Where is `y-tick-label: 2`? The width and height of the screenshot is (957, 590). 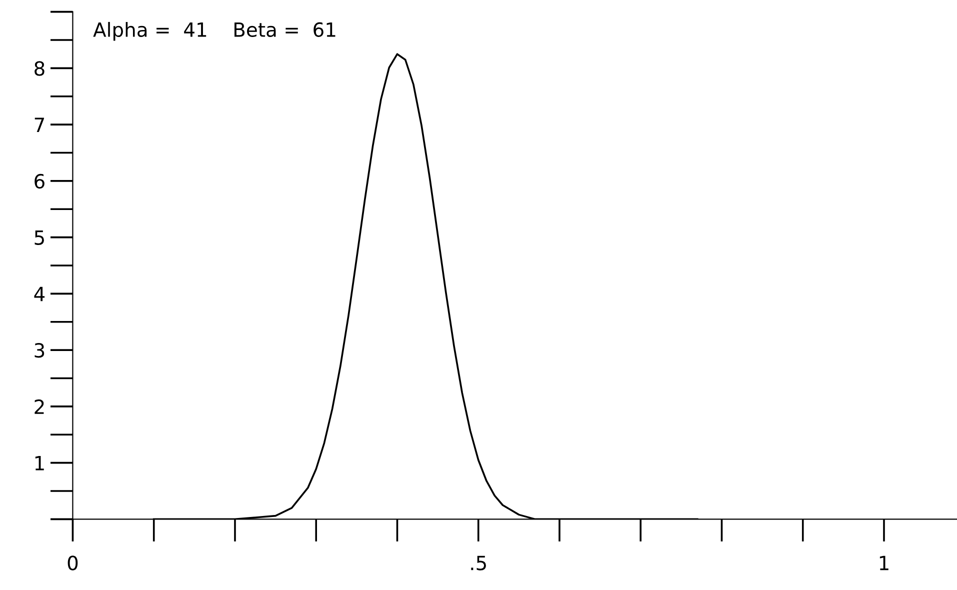 y-tick-label: 2 is located at coordinates (39, 406).